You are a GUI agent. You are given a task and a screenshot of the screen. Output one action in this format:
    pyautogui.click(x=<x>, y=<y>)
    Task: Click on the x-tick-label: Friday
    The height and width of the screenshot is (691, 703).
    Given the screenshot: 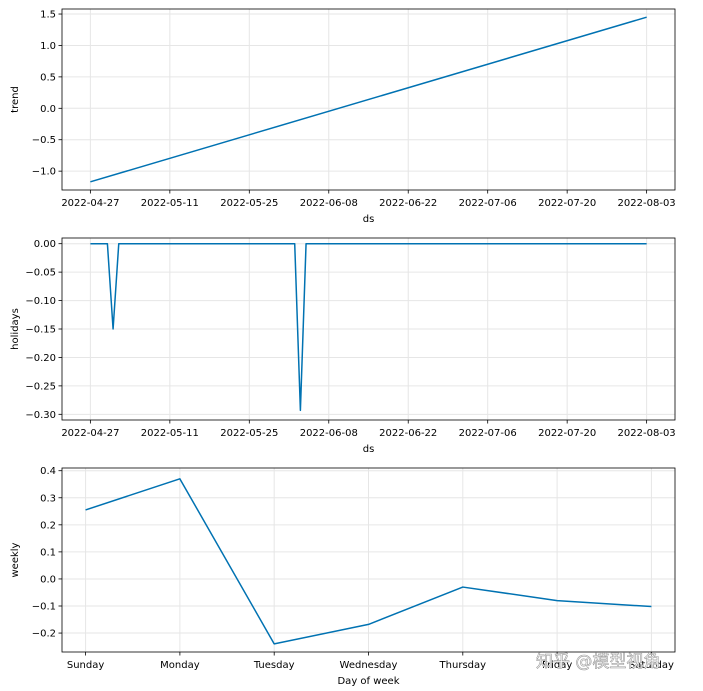 What is the action you would take?
    pyautogui.click(x=557, y=665)
    